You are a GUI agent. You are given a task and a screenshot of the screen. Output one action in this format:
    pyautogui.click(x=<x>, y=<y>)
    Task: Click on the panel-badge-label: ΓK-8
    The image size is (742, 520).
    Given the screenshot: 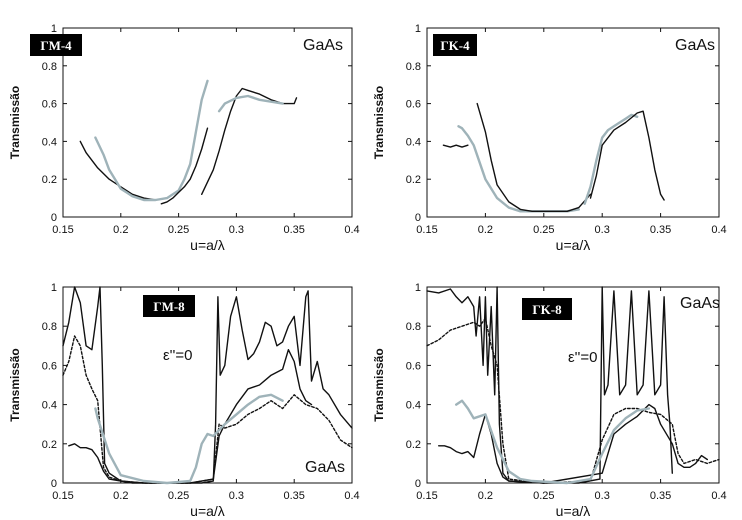 What is the action you would take?
    pyautogui.click(x=547, y=309)
    